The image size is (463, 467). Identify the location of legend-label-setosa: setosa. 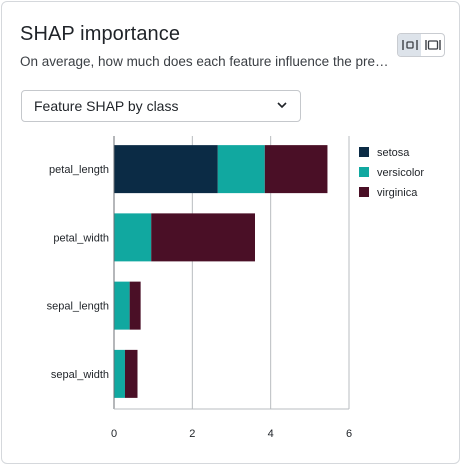
(393, 153).